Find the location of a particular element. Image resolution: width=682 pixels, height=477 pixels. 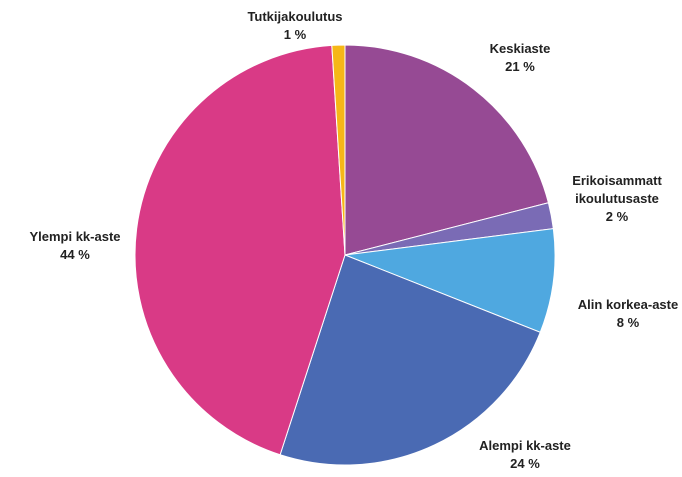

slice-label: Tutkijakoulutus 1 % is located at coordinates (295, 26).